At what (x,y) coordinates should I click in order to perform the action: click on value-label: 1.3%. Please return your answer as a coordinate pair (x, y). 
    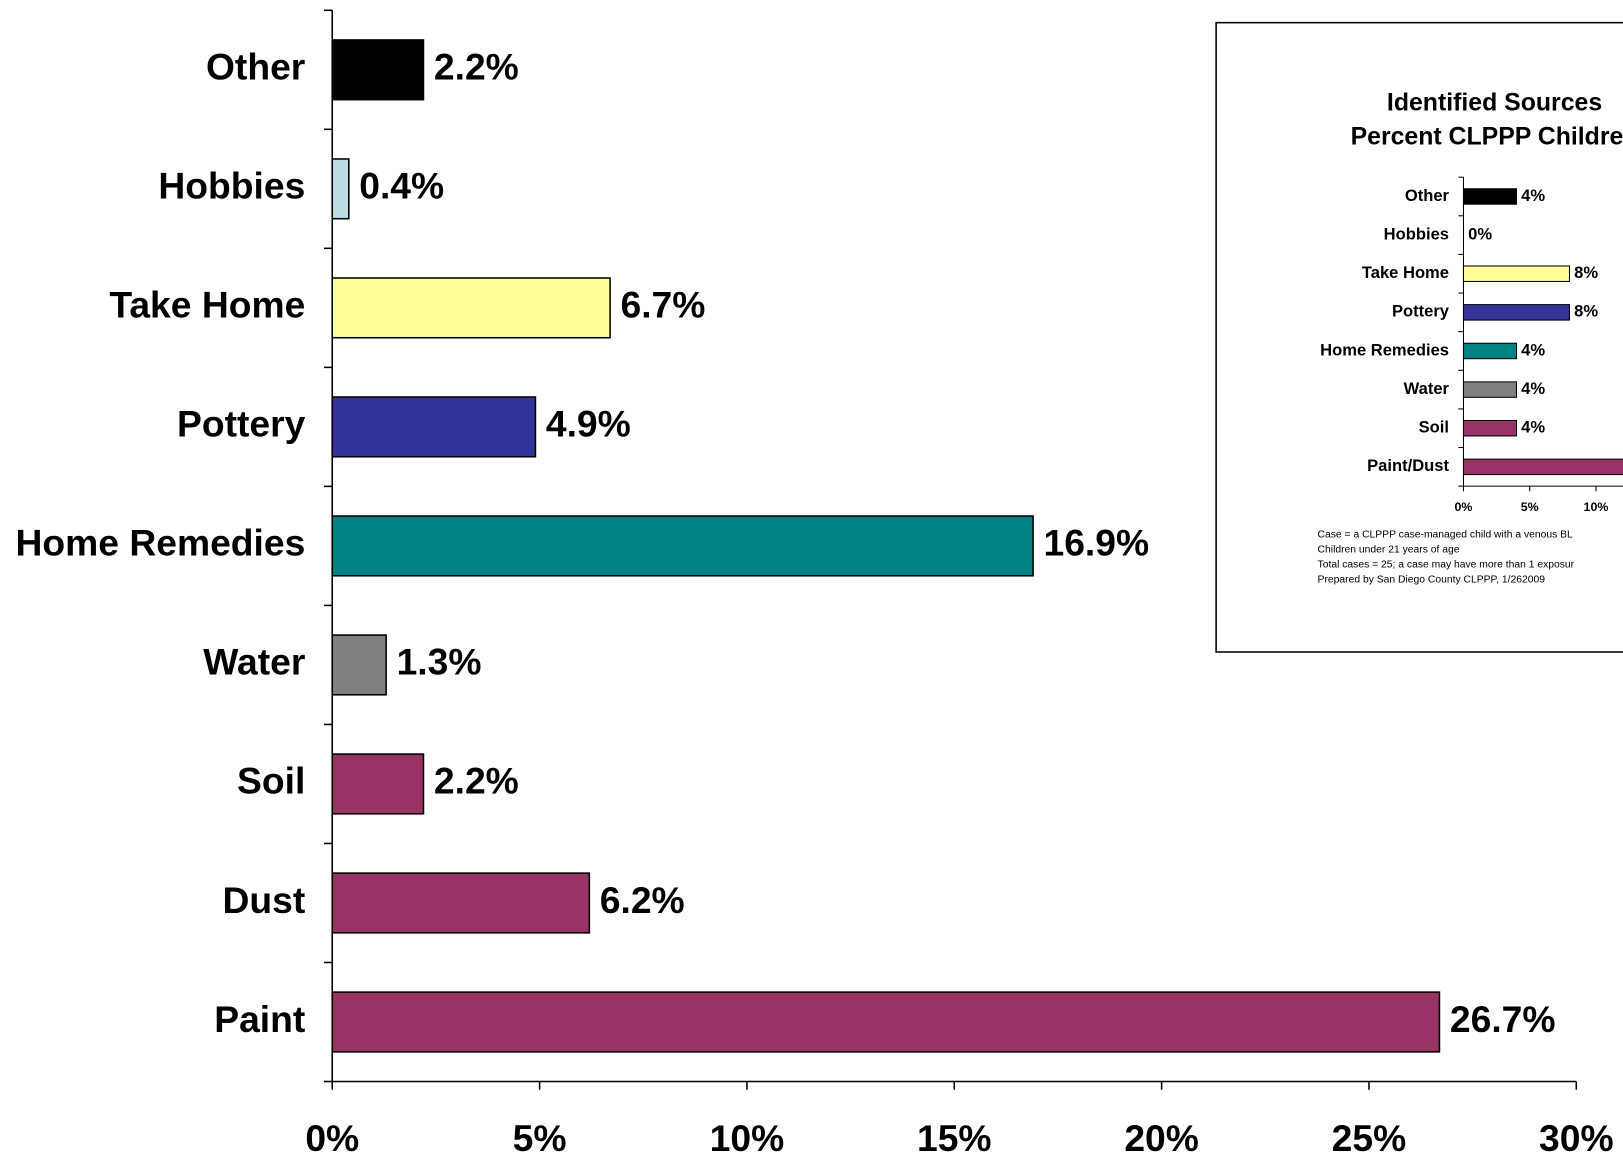
    Looking at the image, I should click on (439, 662).